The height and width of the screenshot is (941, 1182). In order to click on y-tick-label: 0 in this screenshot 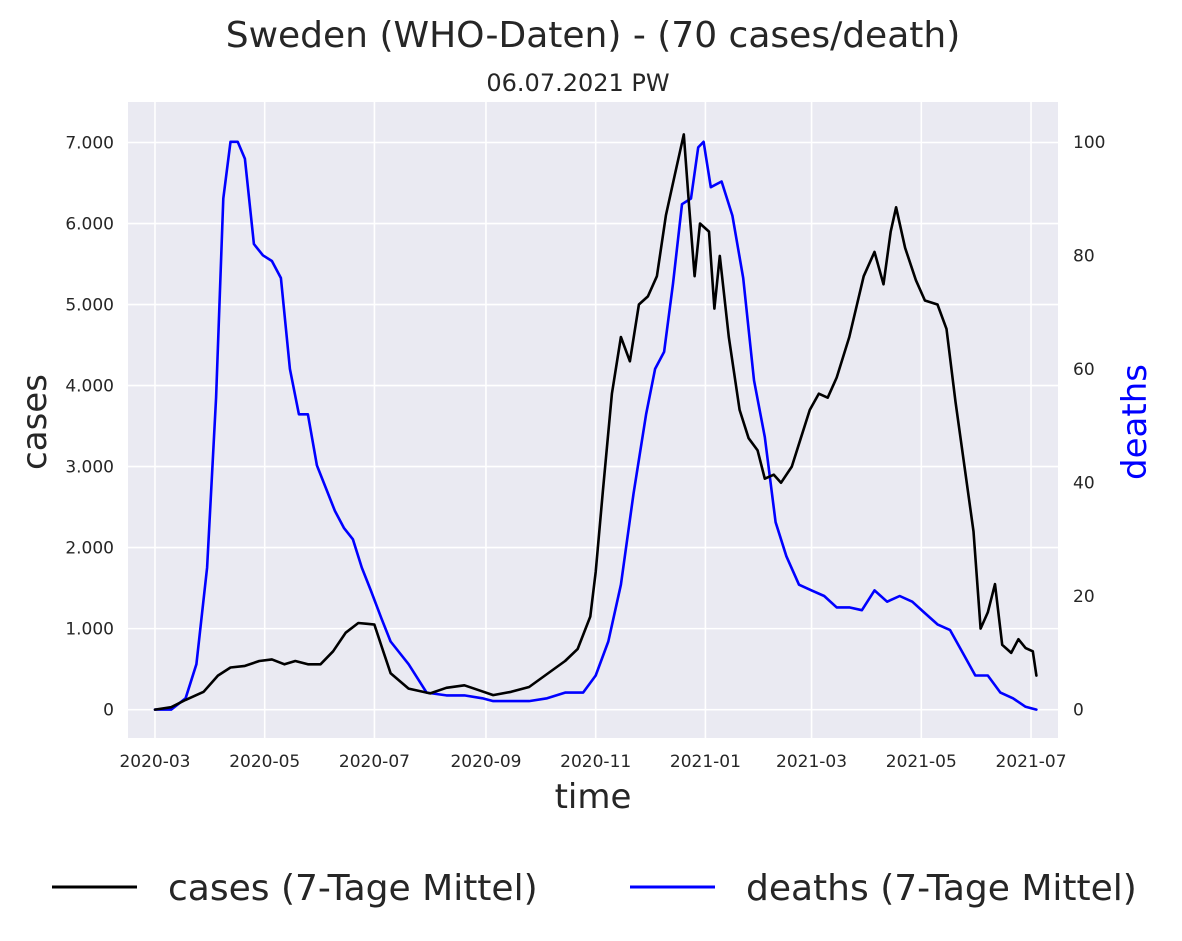, I will do `click(108, 711)`.